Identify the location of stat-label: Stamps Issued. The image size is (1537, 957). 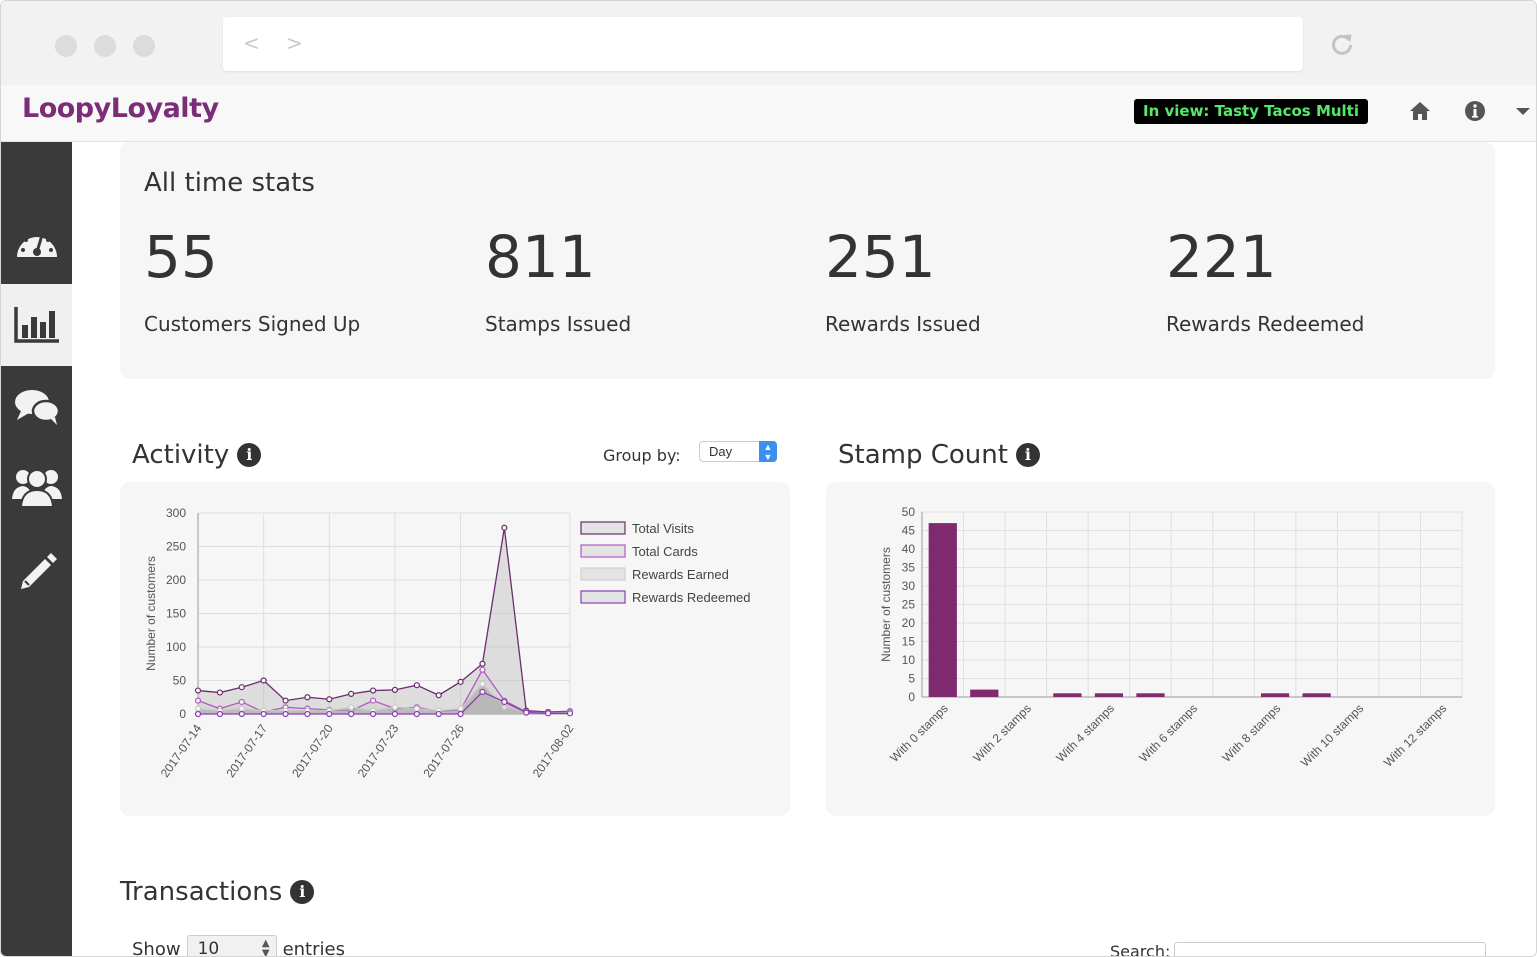
(558, 324).